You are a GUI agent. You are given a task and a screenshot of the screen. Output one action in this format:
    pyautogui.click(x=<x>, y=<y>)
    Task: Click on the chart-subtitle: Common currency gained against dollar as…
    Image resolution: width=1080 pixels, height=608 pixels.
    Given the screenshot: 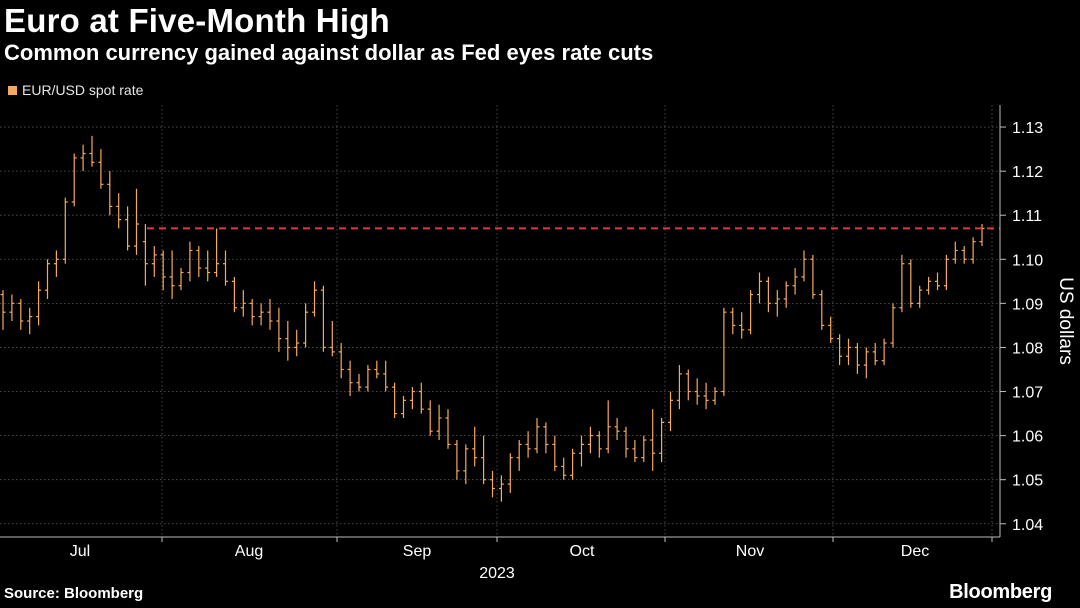 What is the action you would take?
    pyautogui.click(x=329, y=52)
    